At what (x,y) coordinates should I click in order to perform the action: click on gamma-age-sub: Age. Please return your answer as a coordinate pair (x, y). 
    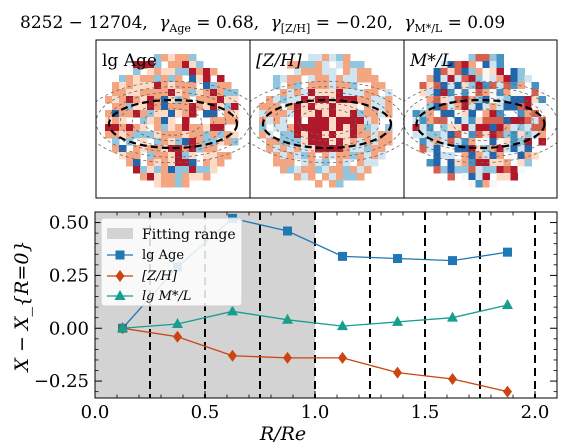
    Looking at the image, I should click on (179, 28).